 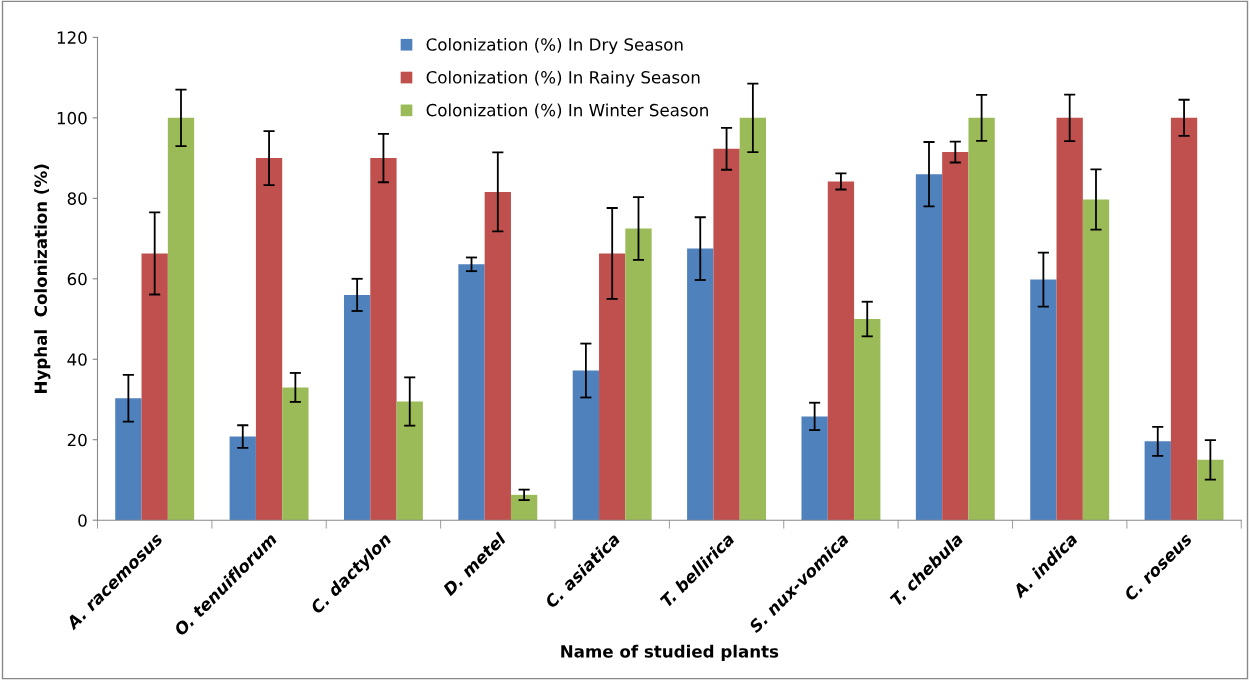 What do you see at coordinates (72, 118) in the screenshot?
I see `y-tick-label: 100` at bounding box center [72, 118].